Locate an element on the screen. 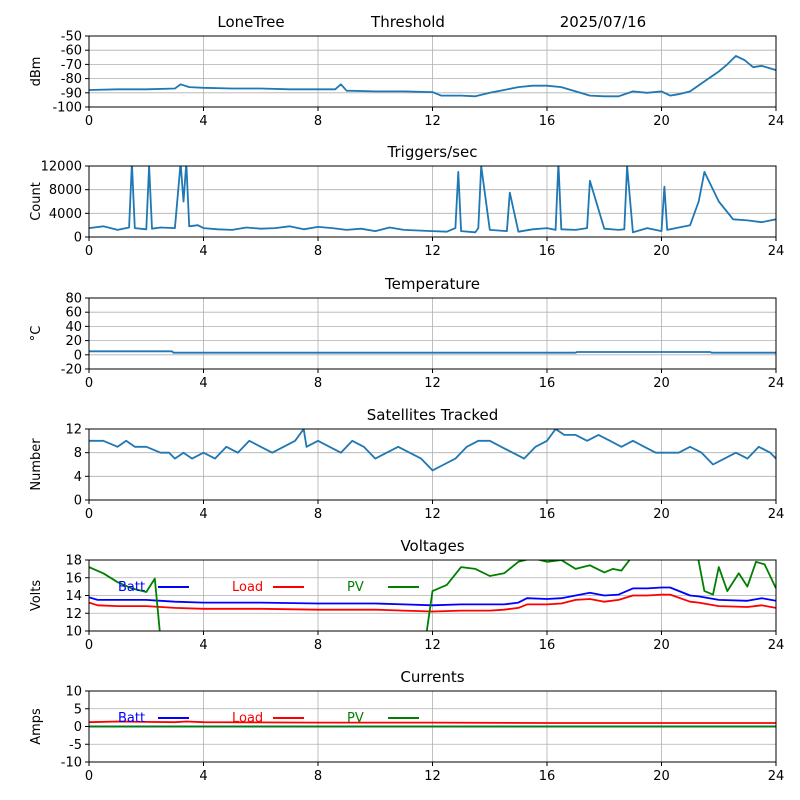  y-axis-label: Amps is located at coordinates (36, 726).